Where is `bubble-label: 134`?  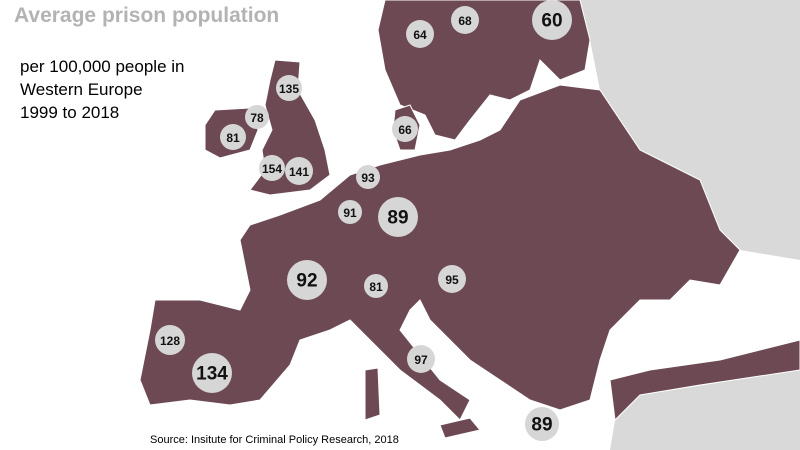
bubble-label: 134 is located at coordinates (212, 374).